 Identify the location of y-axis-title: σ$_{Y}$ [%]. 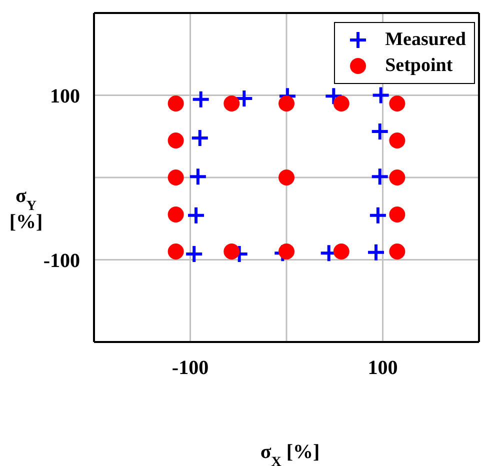
(26, 209).